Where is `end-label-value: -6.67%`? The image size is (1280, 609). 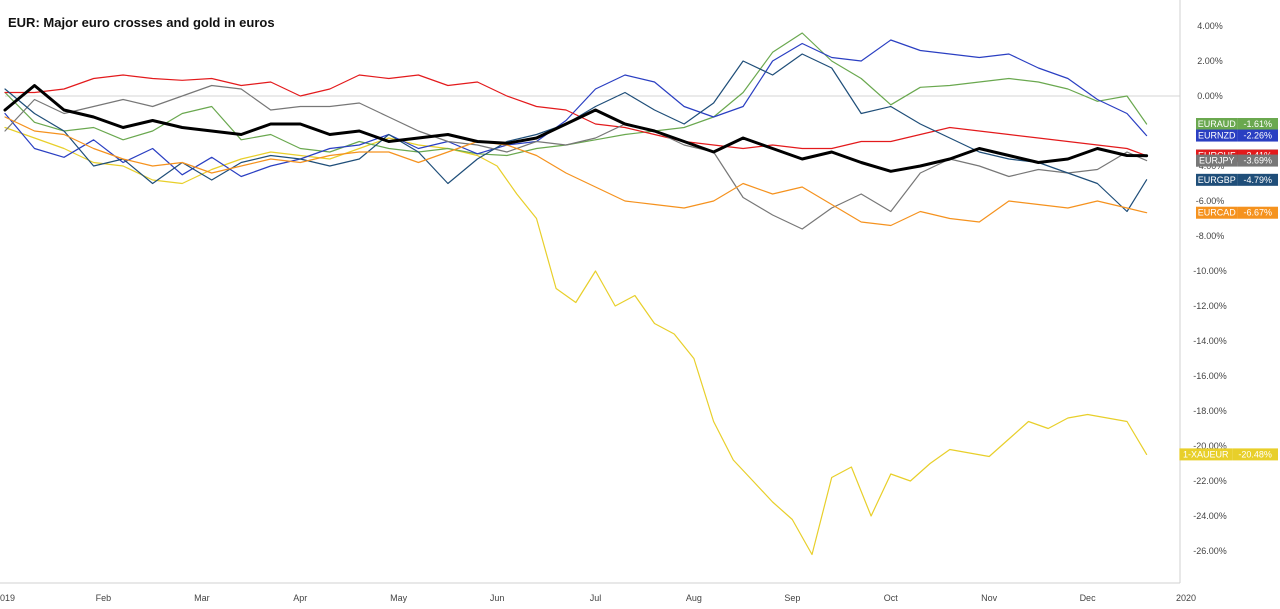 end-label-value: -6.67% is located at coordinates (1258, 213).